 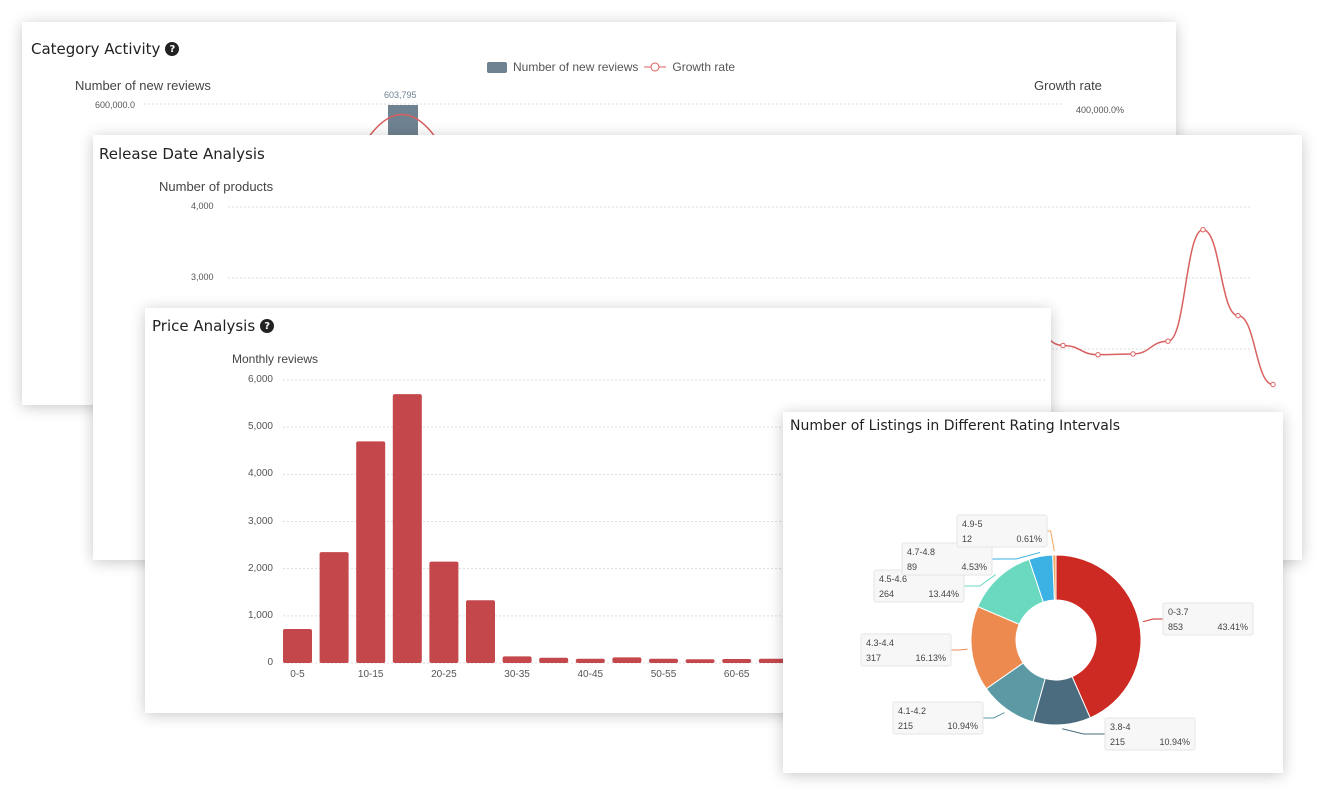 What do you see at coordinates (930, 658) in the screenshot?
I see `donut-label-percent: 16.13%` at bounding box center [930, 658].